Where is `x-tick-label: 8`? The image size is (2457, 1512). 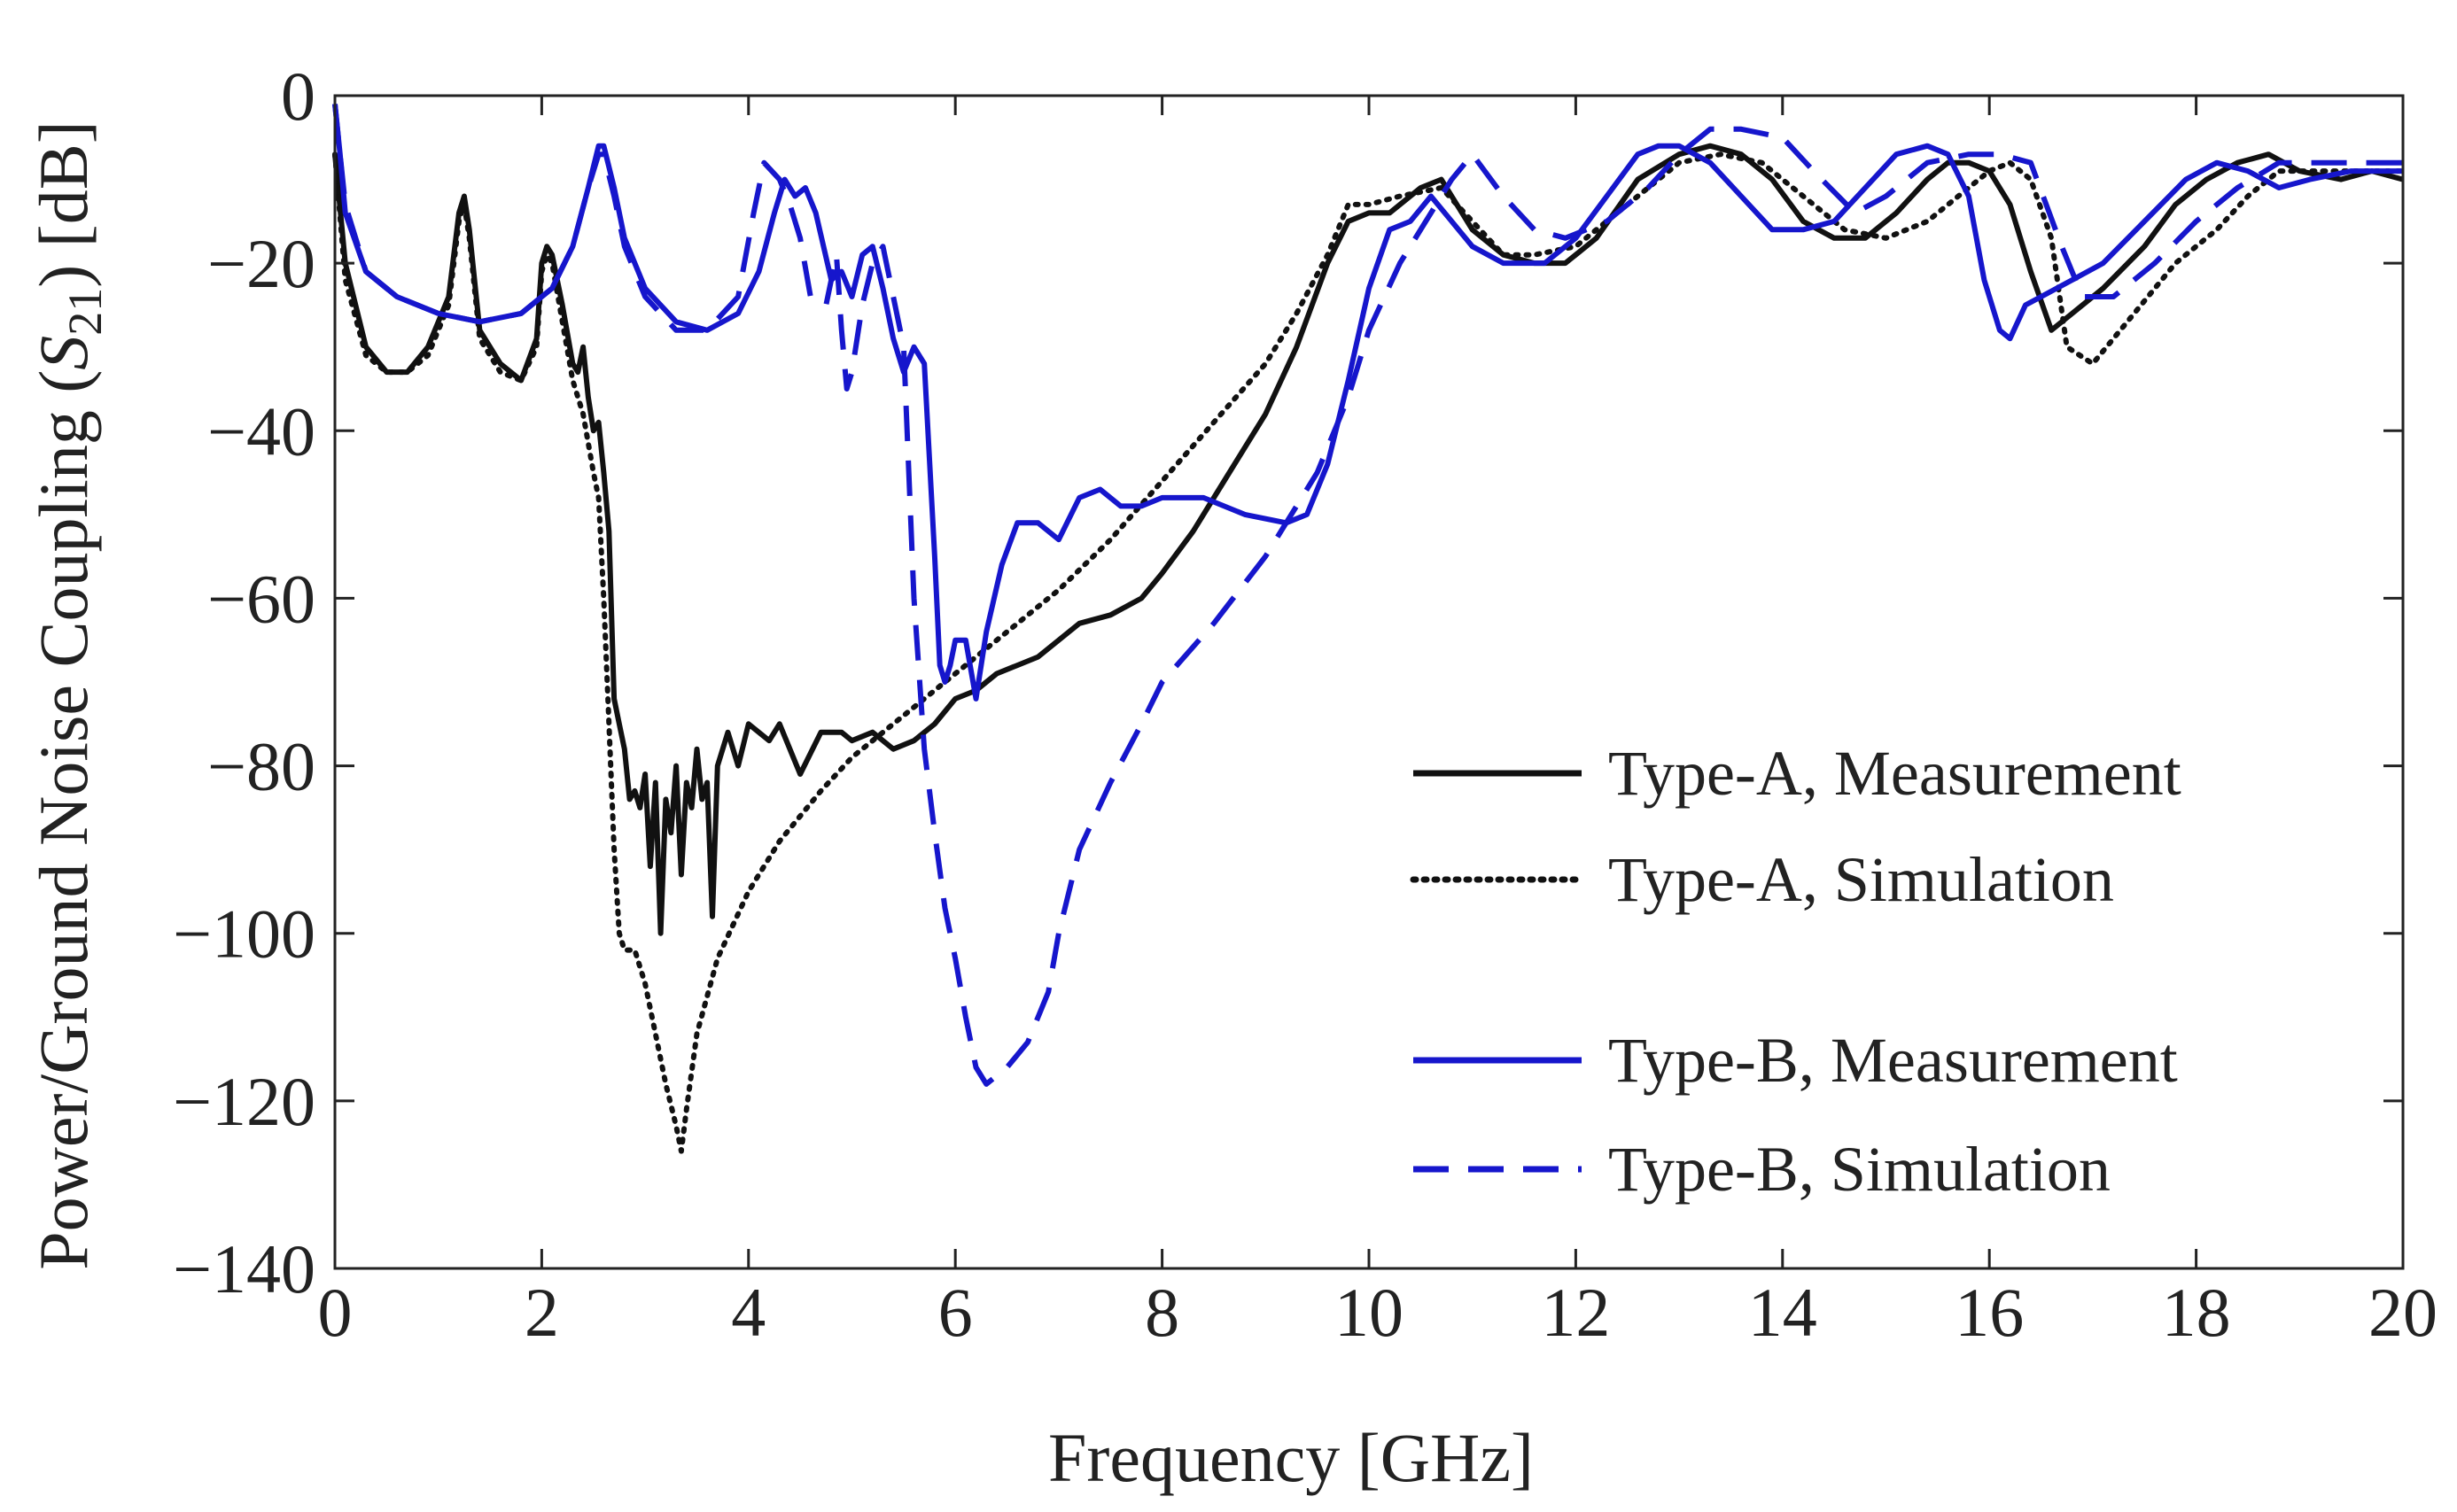 x-tick-label: 8 is located at coordinates (1162, 1312).